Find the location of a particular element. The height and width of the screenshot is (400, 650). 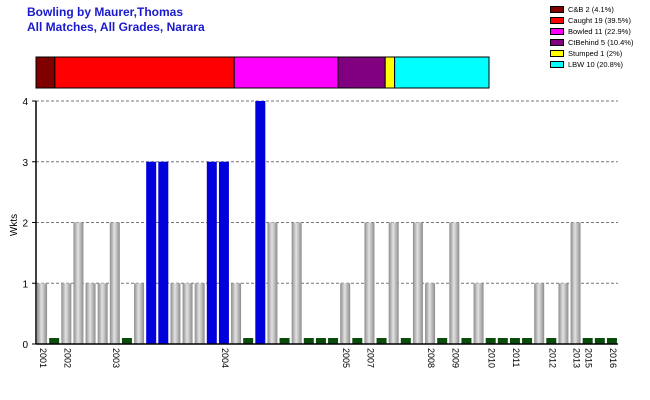

y-tick-label: 4 is located at coordinates (25, 102).